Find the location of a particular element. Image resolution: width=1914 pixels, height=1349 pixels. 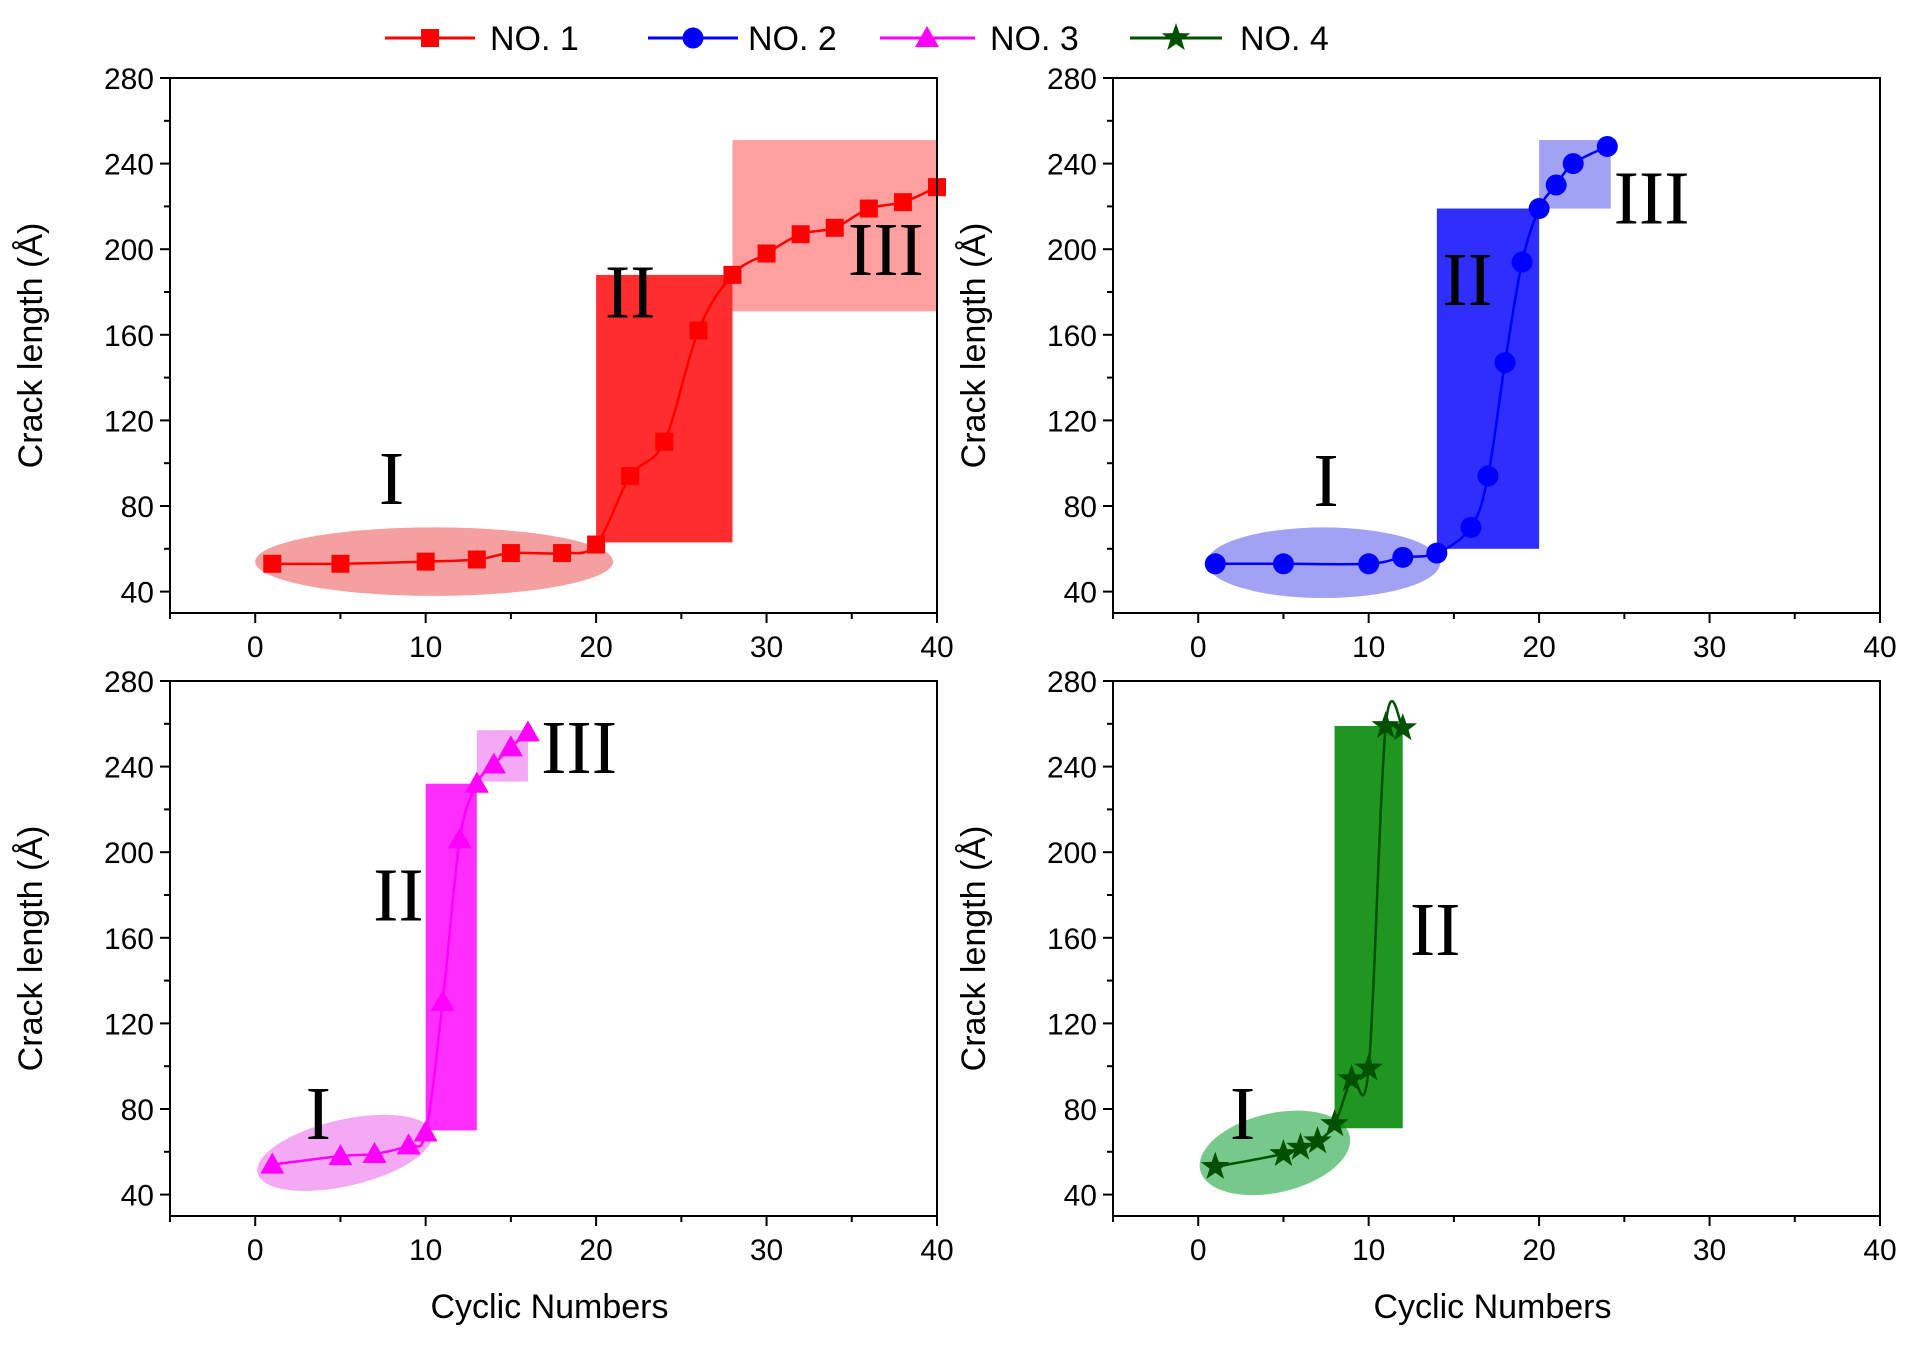

x-tick-label: 40 is located at coordinates (936, 647).